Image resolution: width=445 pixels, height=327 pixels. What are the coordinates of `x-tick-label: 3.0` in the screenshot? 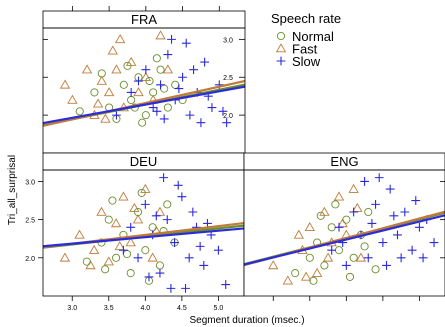 It's located at (72, 308).